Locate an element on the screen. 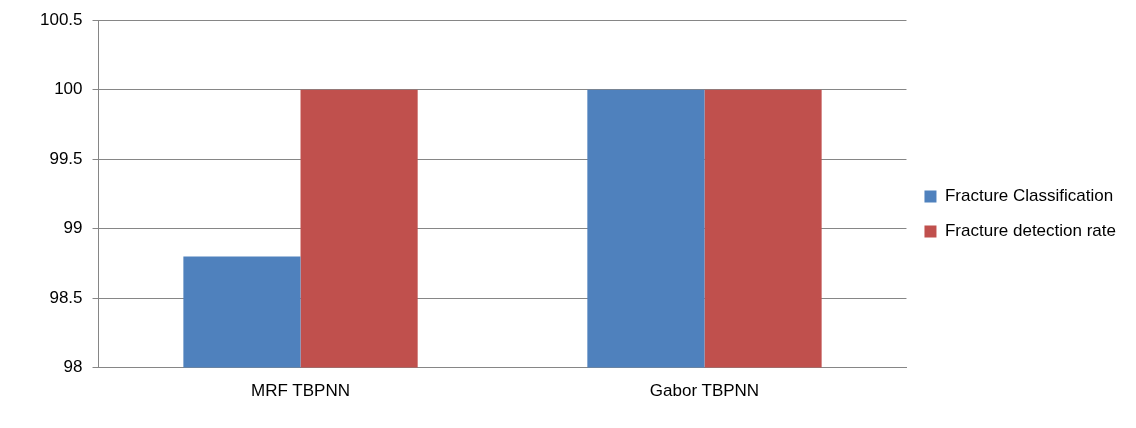  y-tick-label: 100 is located at coordinates (68, 89).